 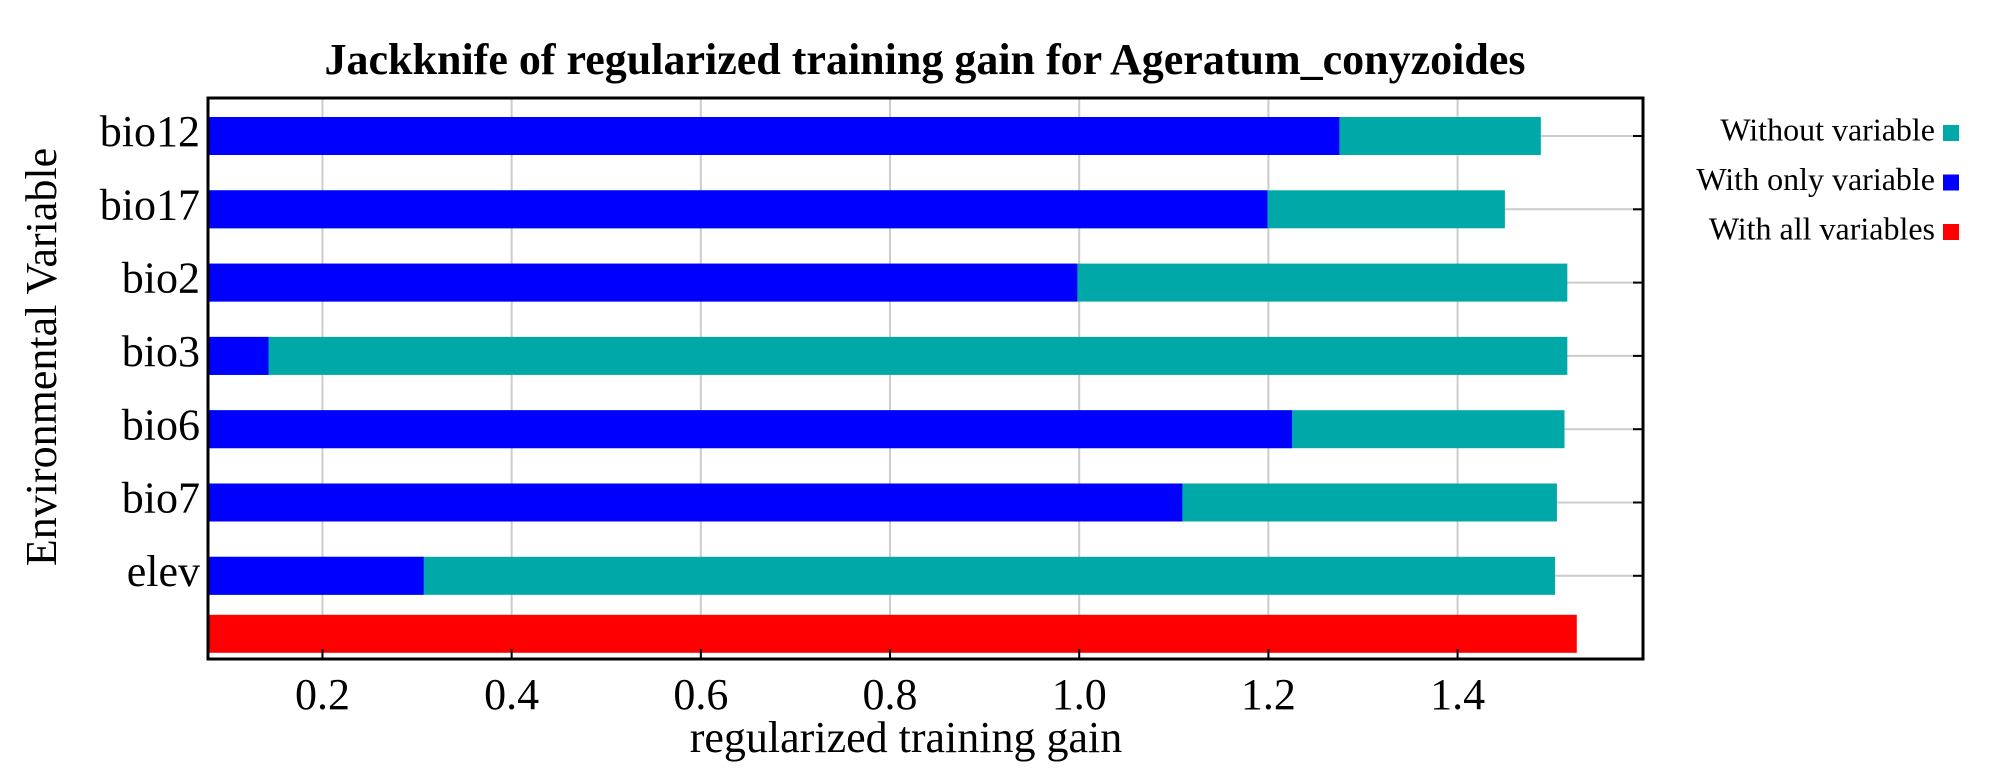 I want to click on x-tick-label: 1.4, so click(x=1457, y=694).